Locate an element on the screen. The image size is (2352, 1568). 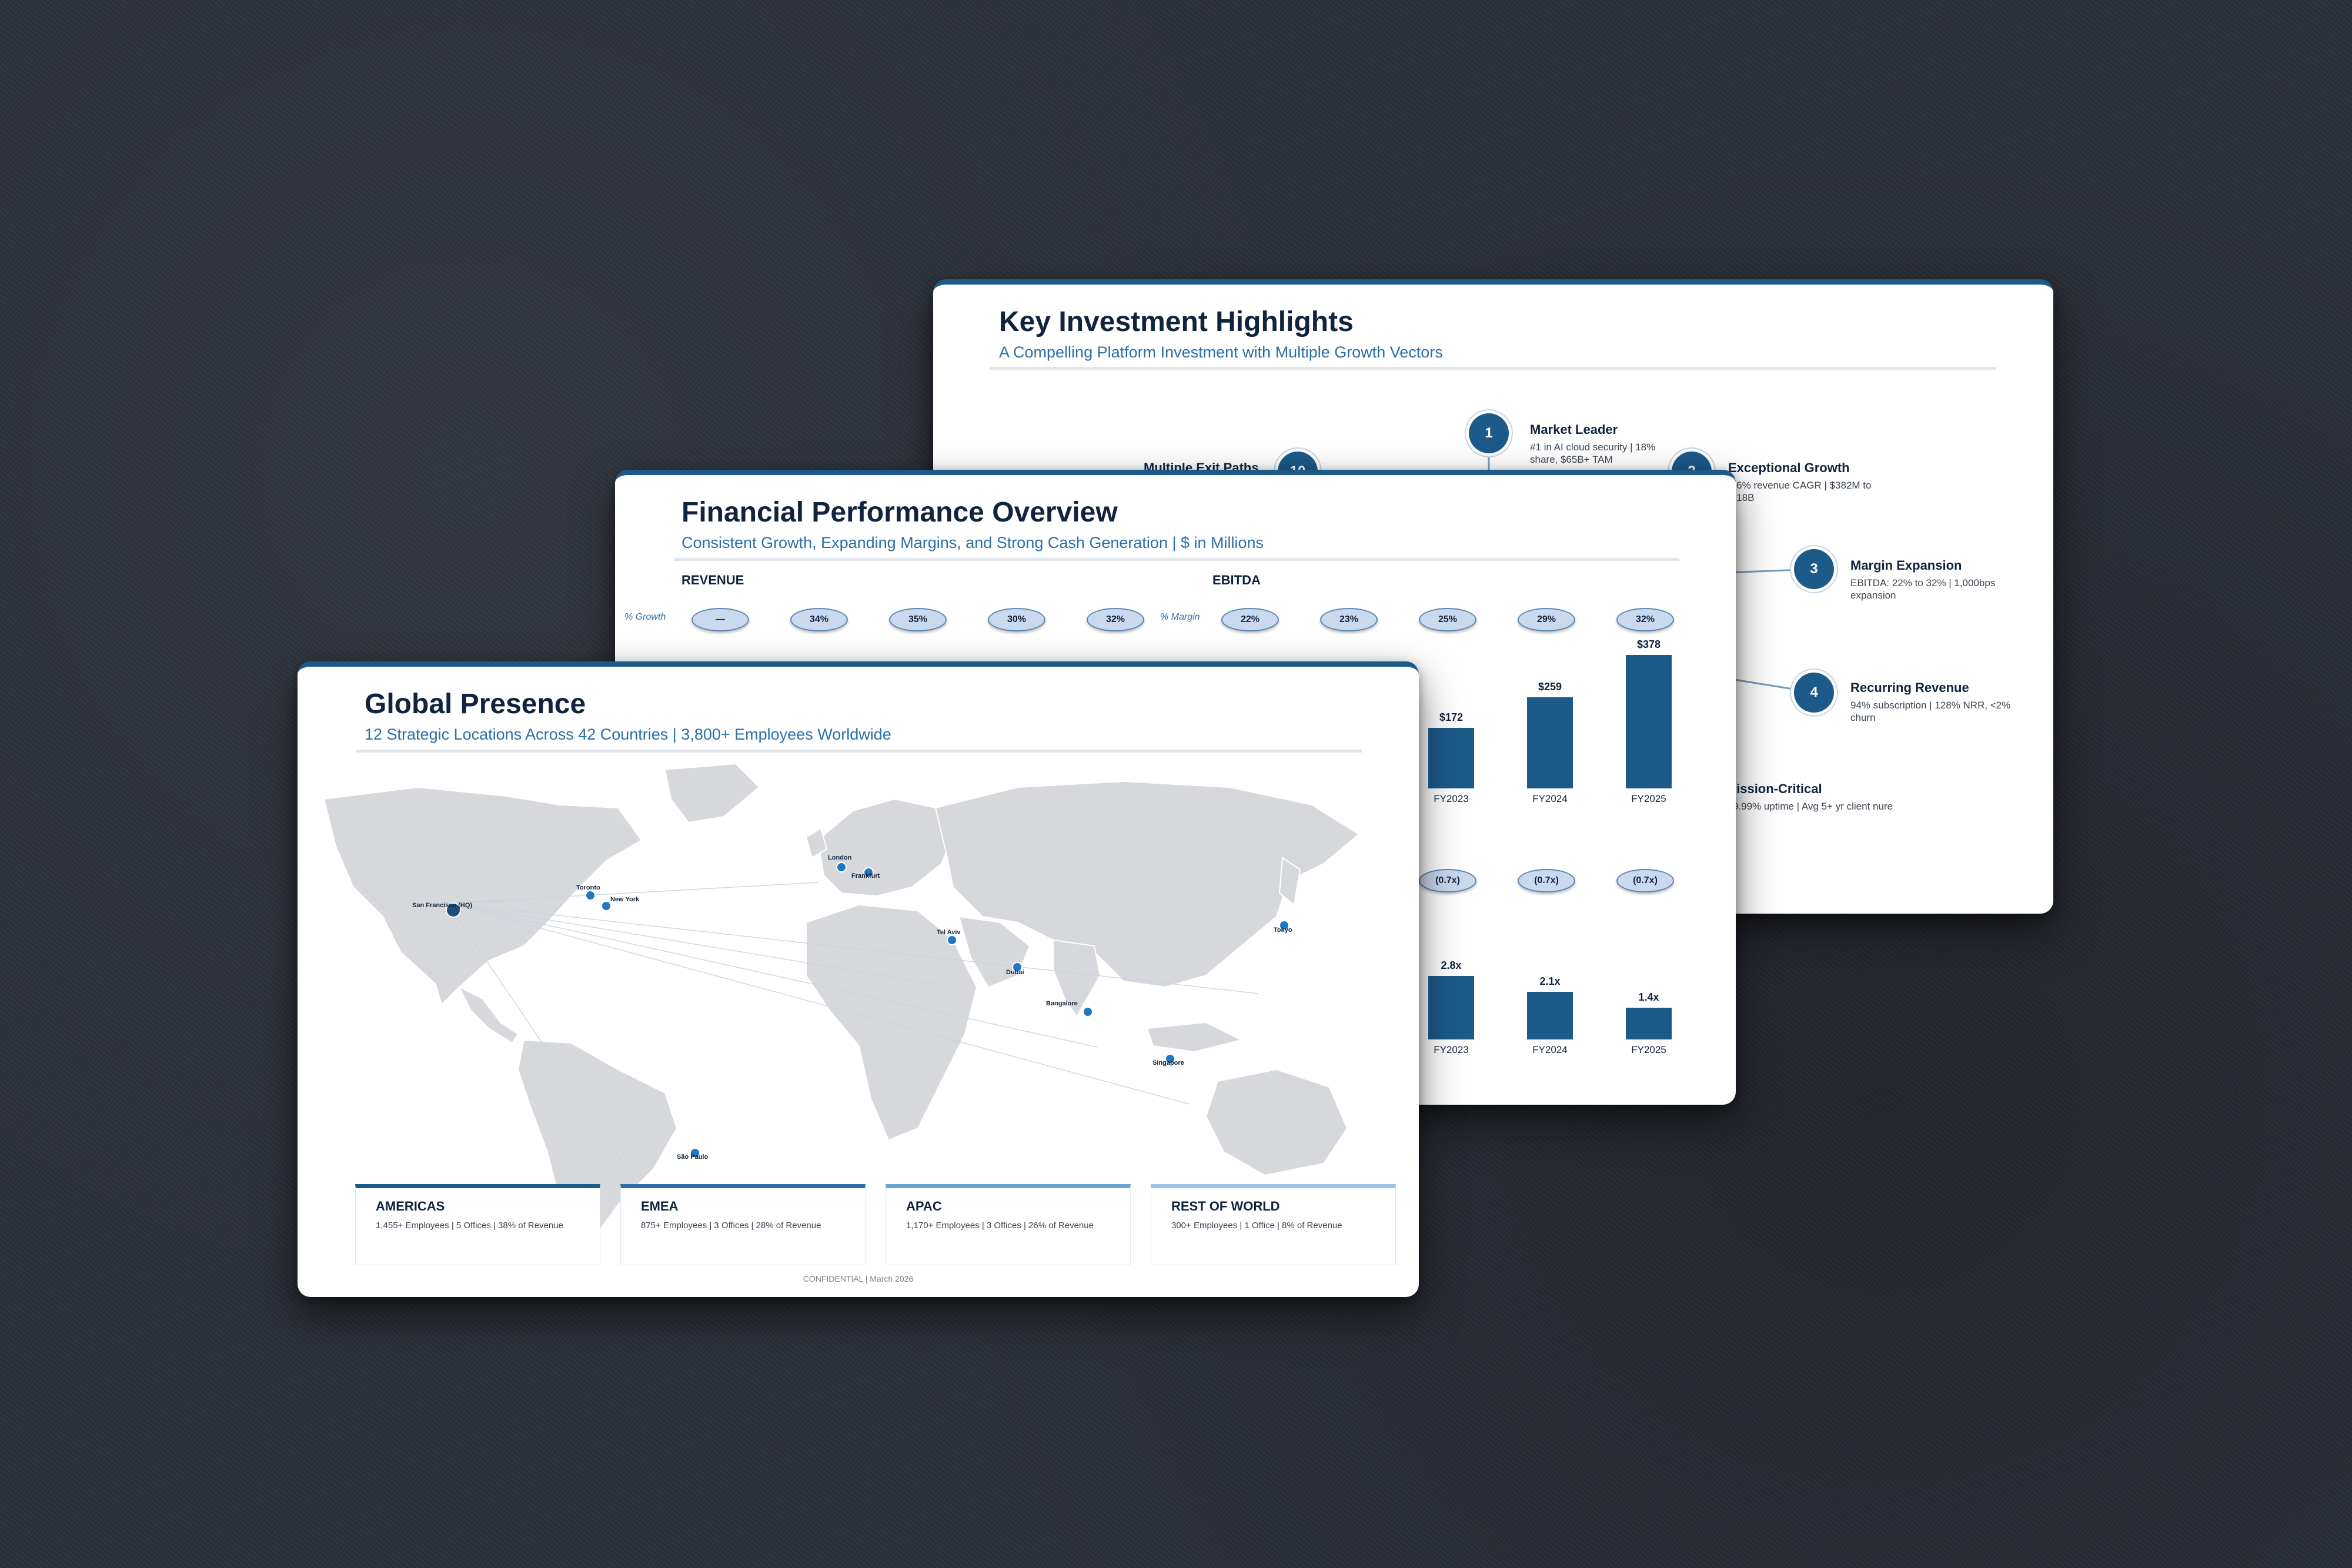
leverage-pill-0: (0.7x) is located at coordinates (1447, 880).